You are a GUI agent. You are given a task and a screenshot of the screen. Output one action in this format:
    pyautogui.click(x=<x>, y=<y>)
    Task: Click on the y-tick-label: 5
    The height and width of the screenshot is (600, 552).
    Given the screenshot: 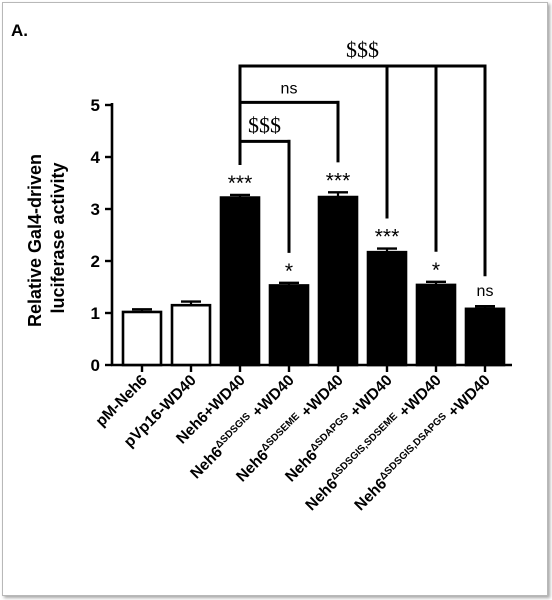 What is the action you would take?
    pyautogui.click(x=95, y=105)
    